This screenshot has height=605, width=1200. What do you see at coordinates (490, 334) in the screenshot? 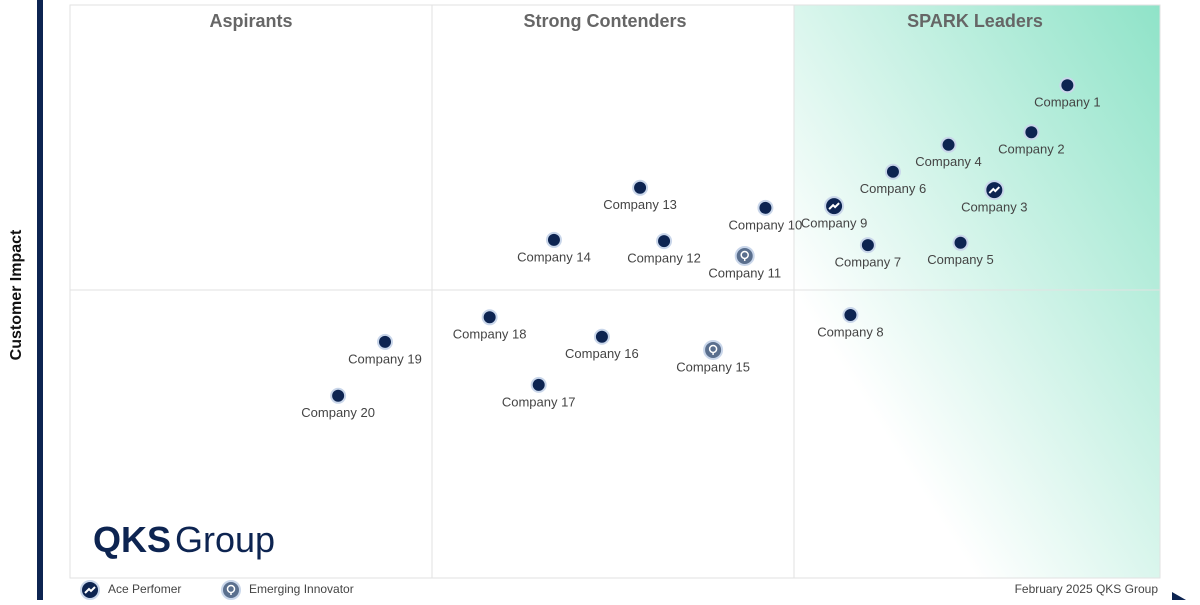
I see `point-label: Company 18` at bounding box center [490, 334].